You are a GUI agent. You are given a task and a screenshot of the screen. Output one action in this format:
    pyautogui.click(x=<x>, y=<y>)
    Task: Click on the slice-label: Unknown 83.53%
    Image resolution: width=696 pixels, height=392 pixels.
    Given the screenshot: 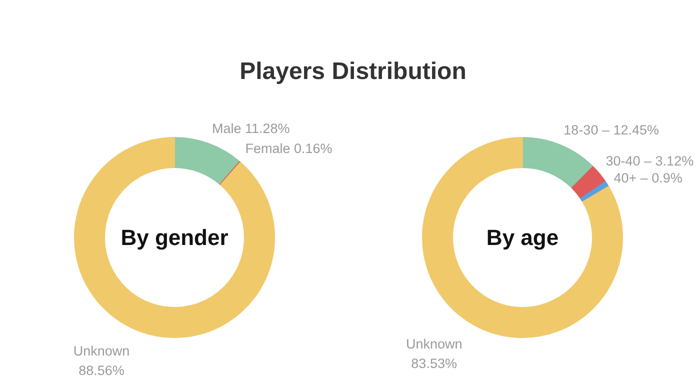 What is the action you would take?
    pyautogui.click(x=434, y=353)
    